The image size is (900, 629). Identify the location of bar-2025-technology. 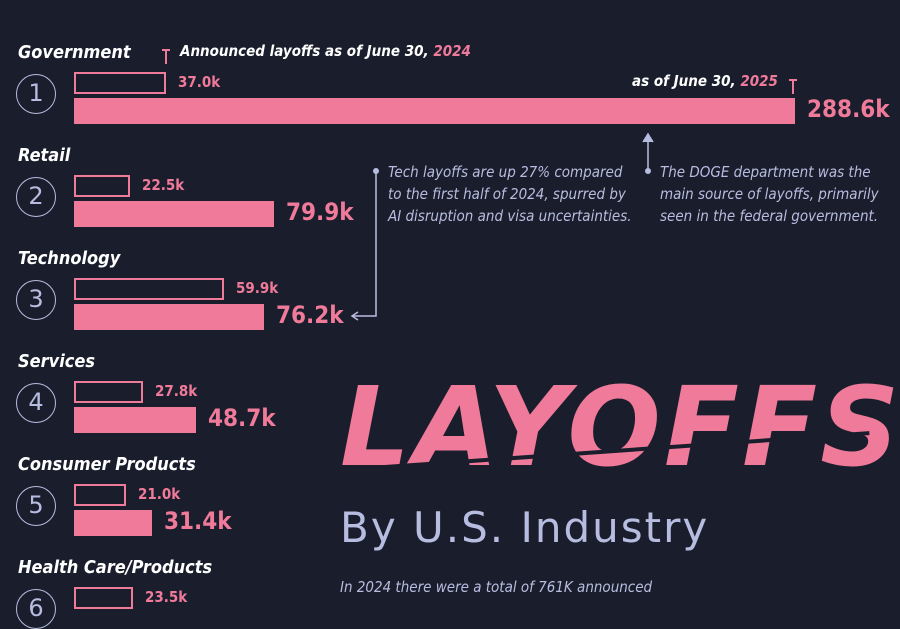
(169, 317).